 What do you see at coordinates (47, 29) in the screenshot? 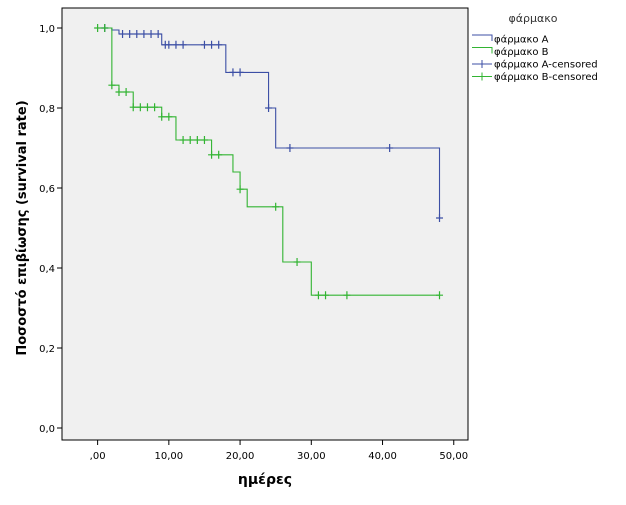
I see `y-tick-label: 1,0` at bounding box center [47, 29].